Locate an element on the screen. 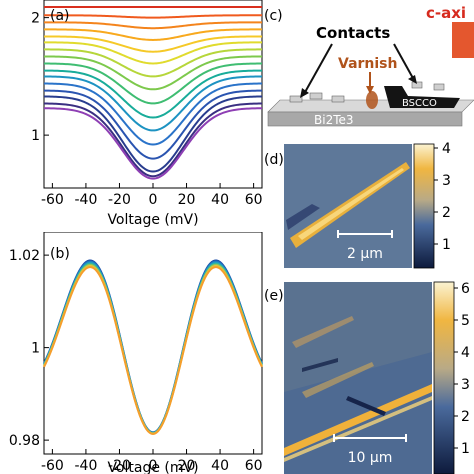 Image resolution: width=474 pixels, height=474 pixels. scalebar-e-label: 10 μm is located at coordinates (370, 458).